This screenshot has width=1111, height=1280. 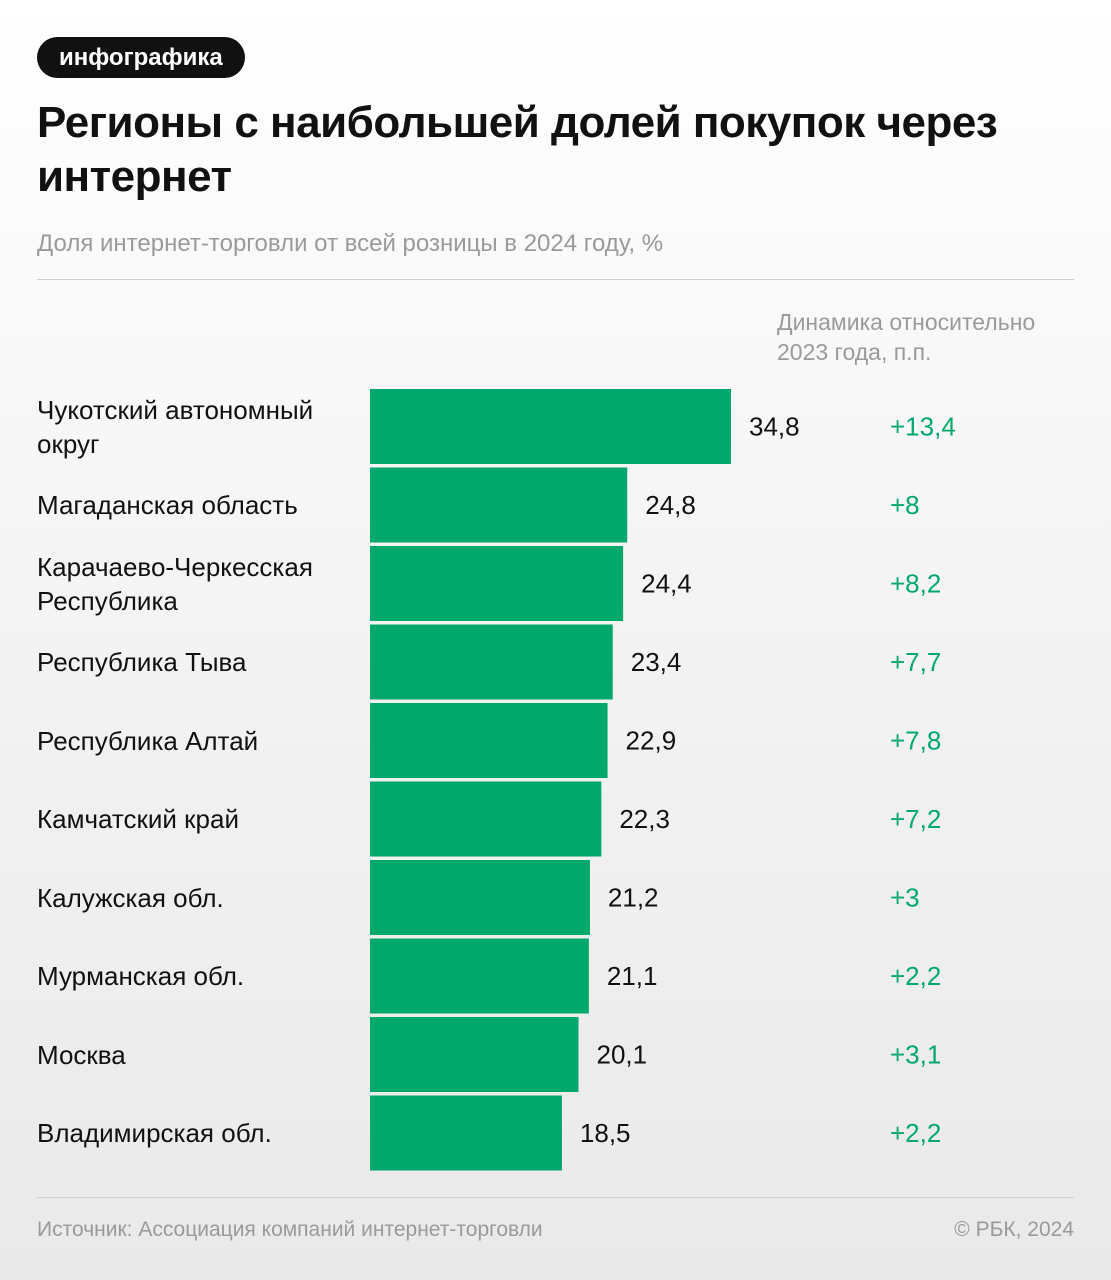 What do you see at coordinates (138, 819) in the screenshot?
I see `category-label: Камчатский край` at bounding box center [138, 819].